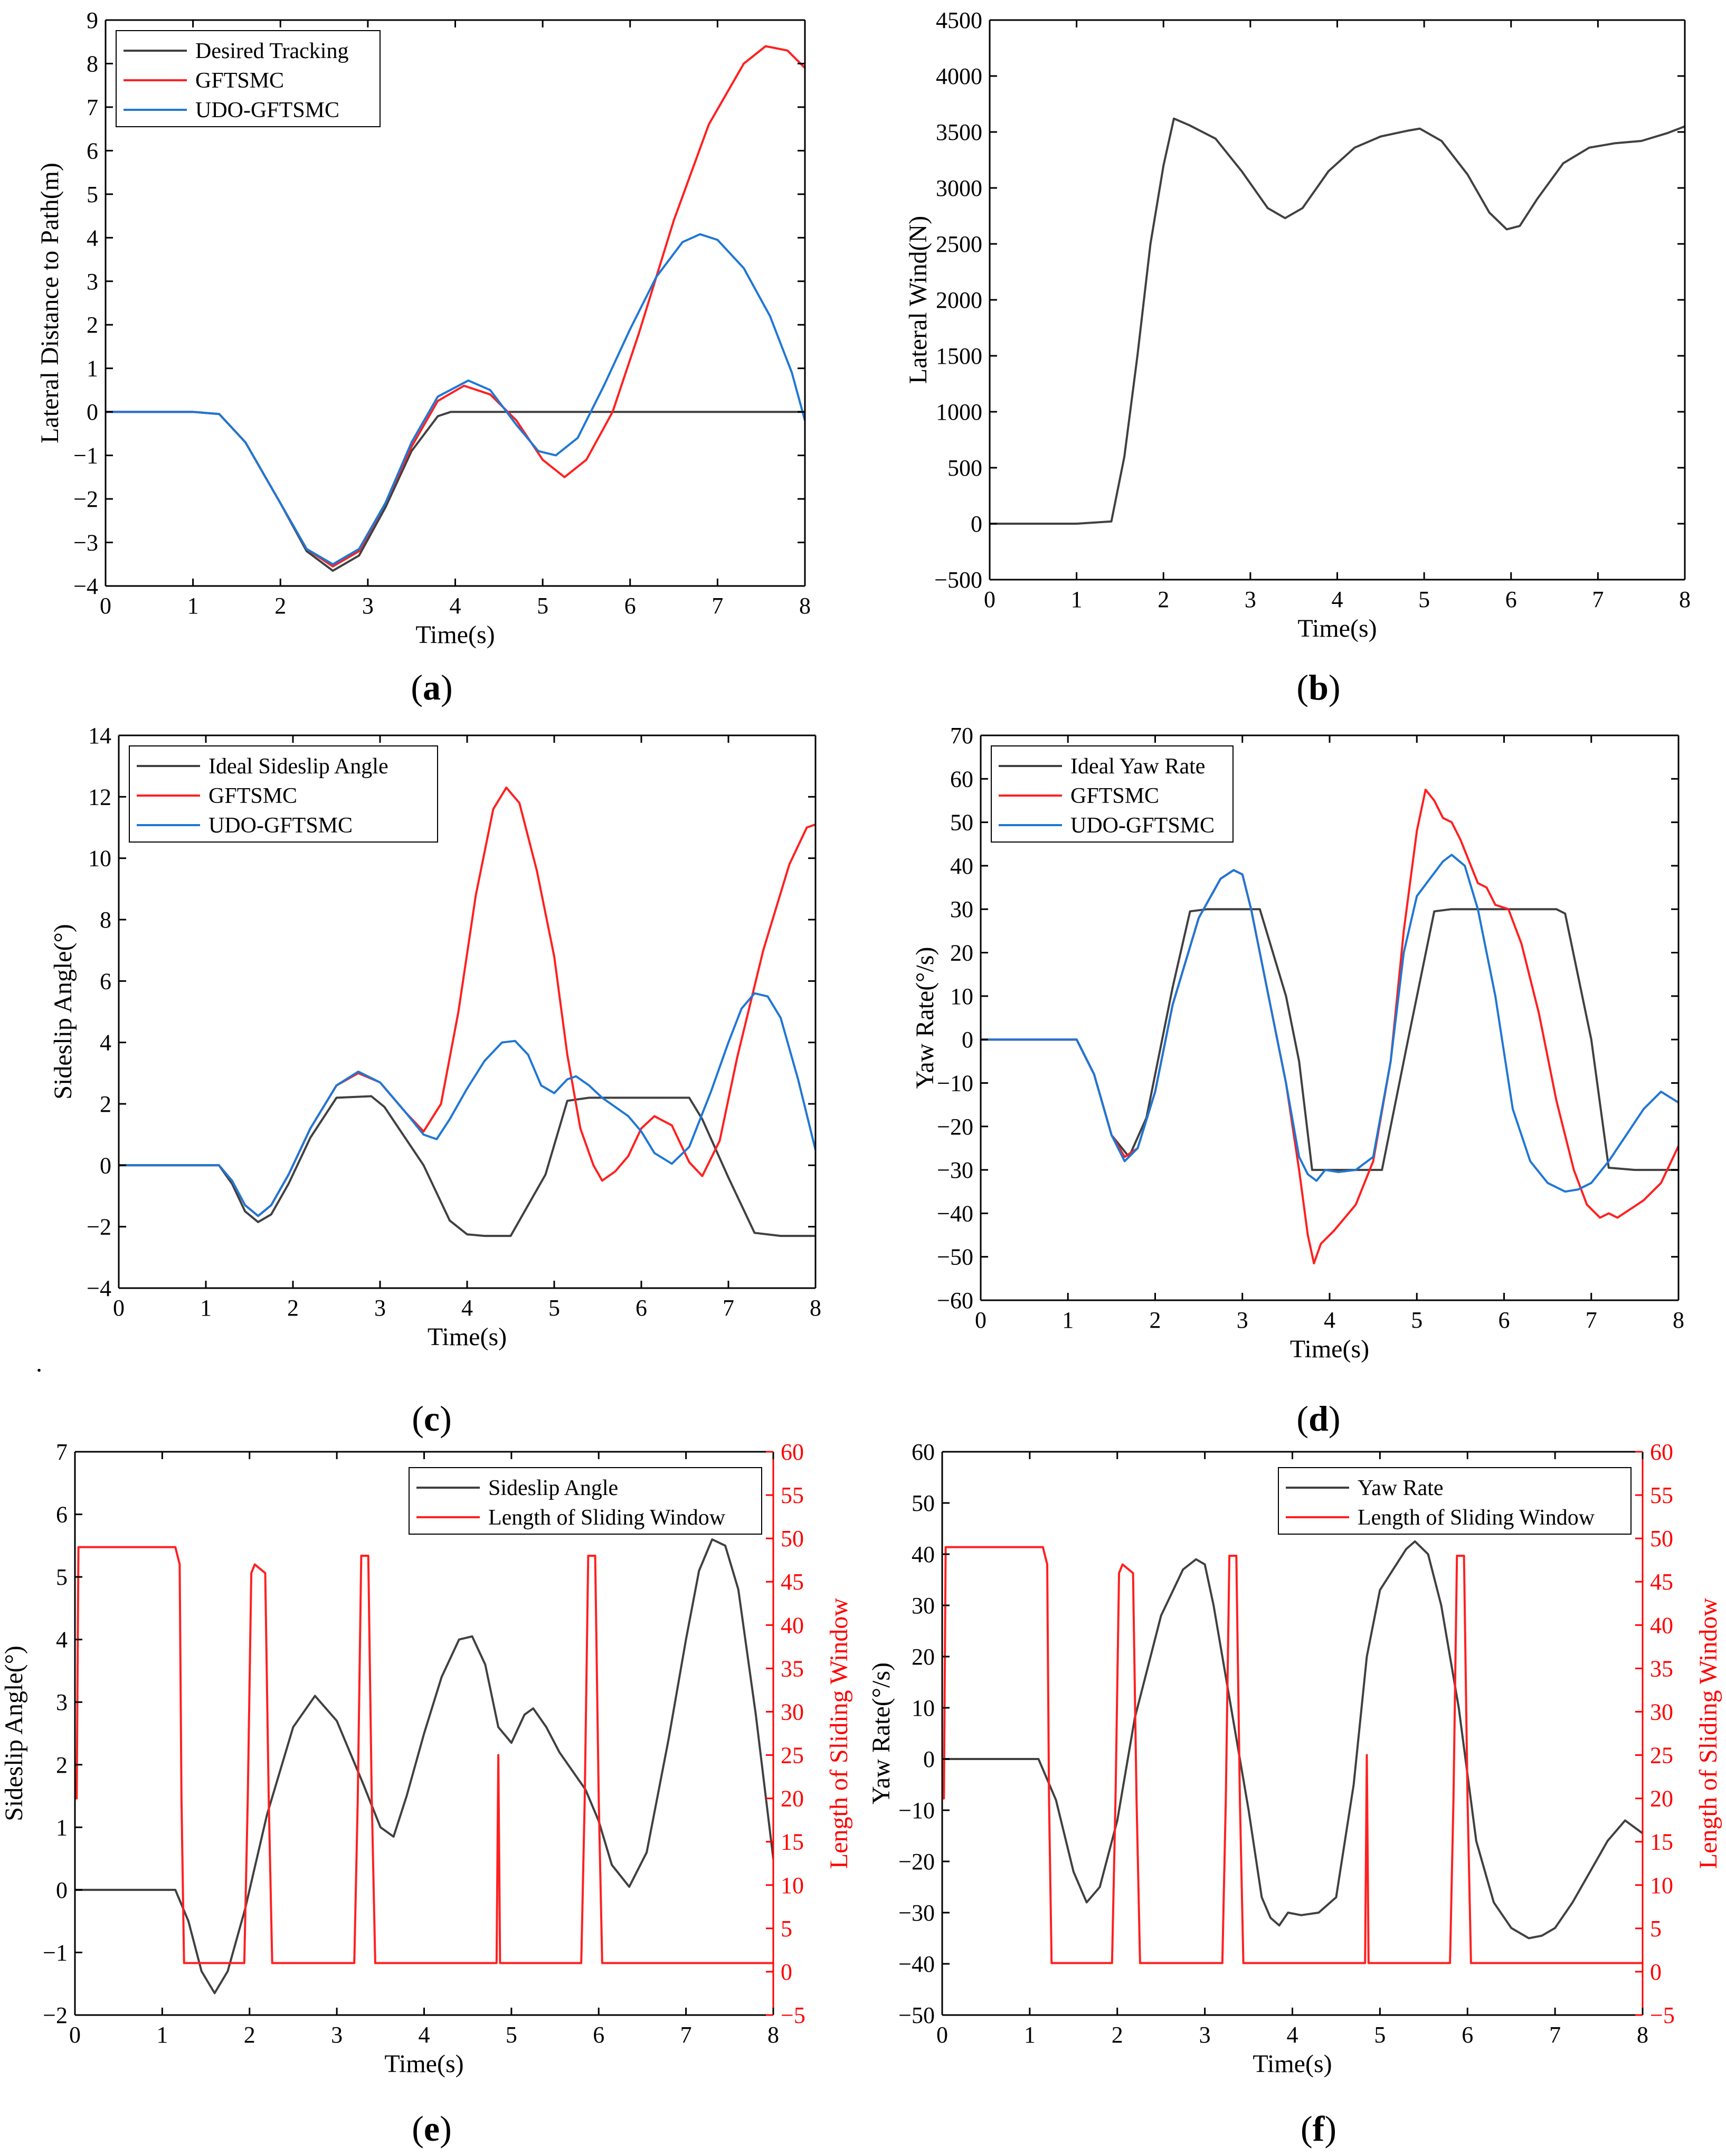 The image size is (1726, 2156). What do you see at coordinates (432, 687) in the screenshot?
I see `panel-label: (a)` at bounding box center [432, 687].